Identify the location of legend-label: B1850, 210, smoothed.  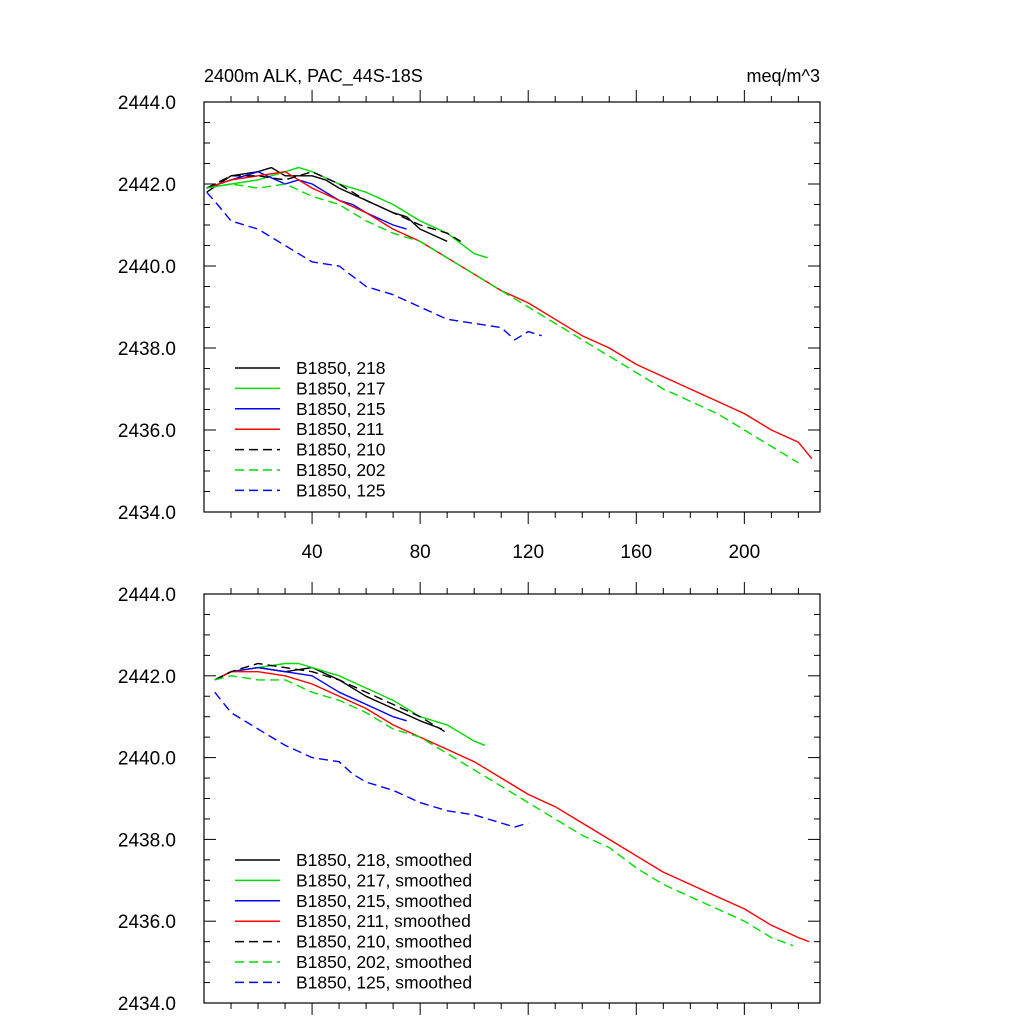
(384, 942).